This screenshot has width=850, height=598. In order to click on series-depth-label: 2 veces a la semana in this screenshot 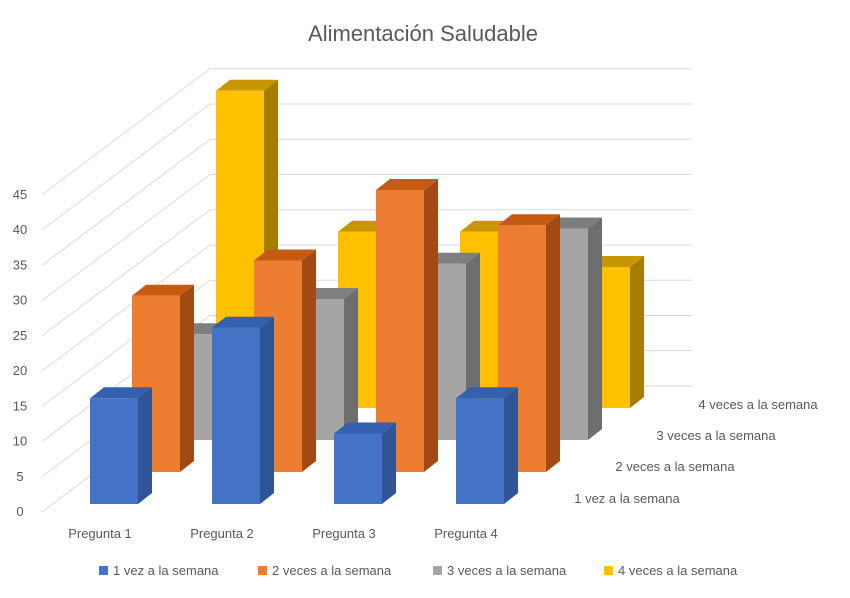, I will do `click(675, 466)`.